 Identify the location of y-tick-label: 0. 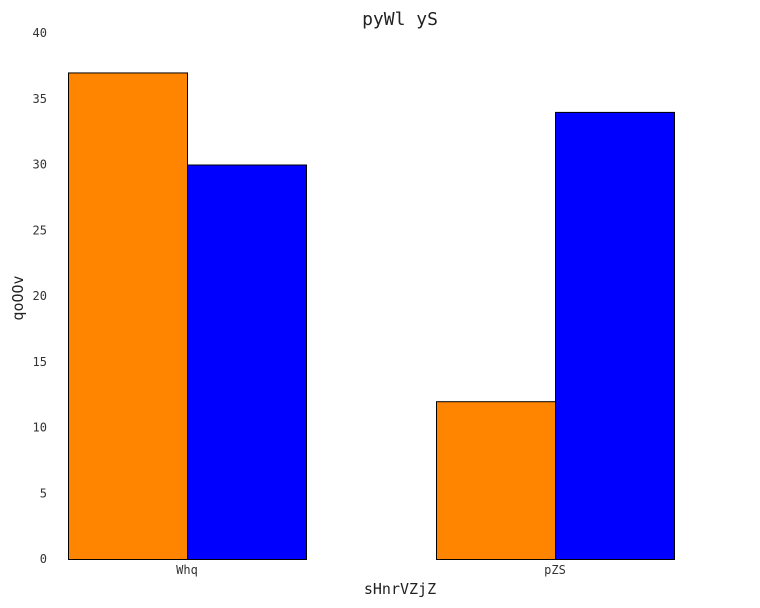
(43, 559).